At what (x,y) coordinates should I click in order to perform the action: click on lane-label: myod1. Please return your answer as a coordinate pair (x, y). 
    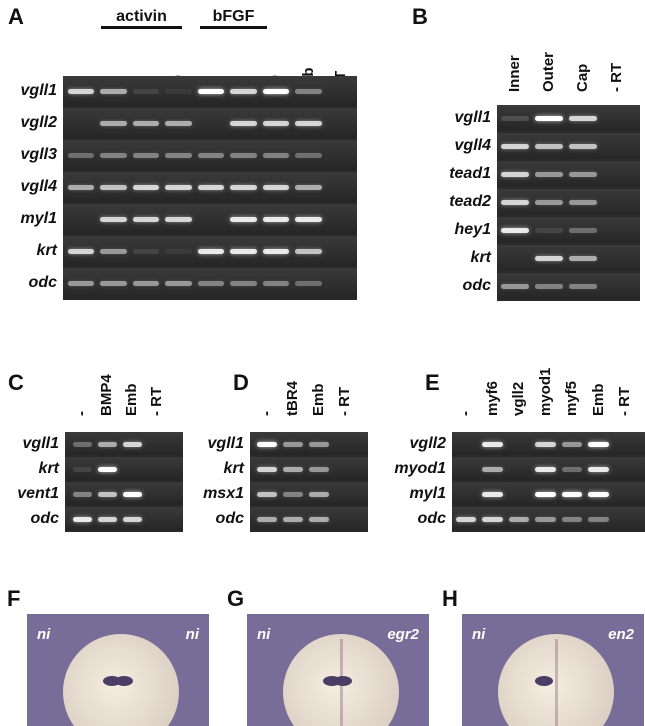
    Looking at the image, I should click on (545, 391).